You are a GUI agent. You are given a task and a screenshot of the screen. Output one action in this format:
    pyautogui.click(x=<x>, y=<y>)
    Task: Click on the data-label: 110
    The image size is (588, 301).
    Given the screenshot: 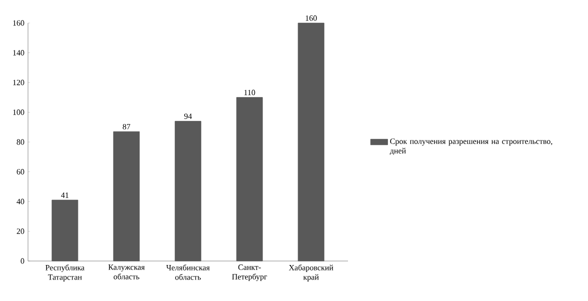 What is the action you would take?
    pyautogui.click(x=250, y=93)
    